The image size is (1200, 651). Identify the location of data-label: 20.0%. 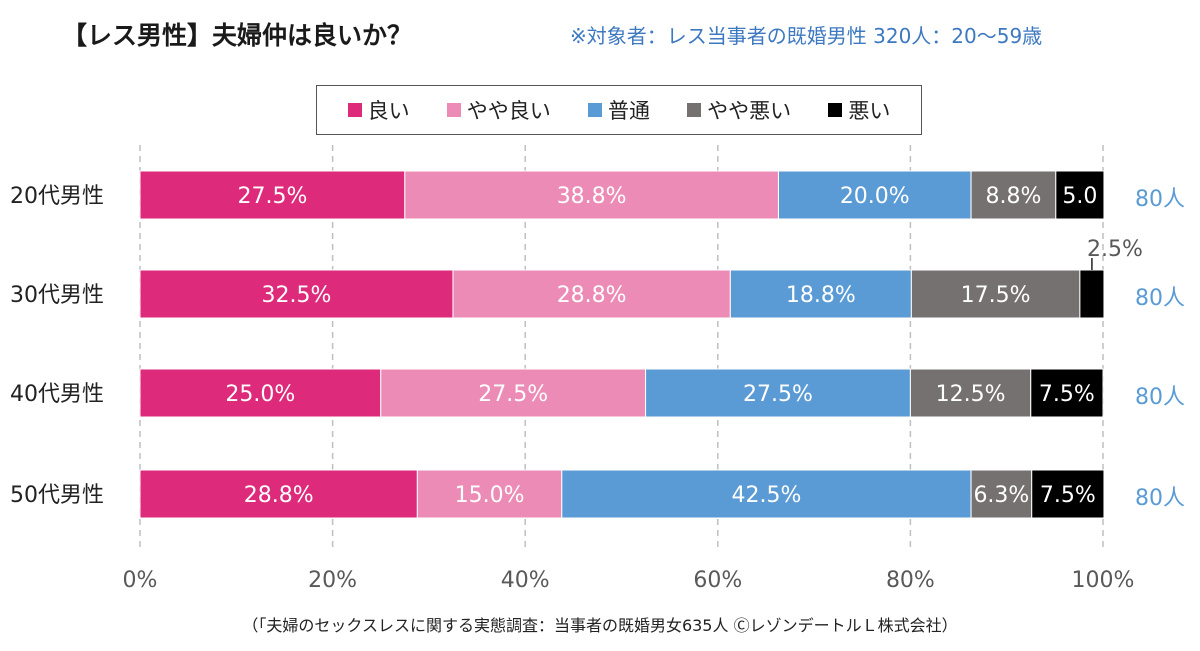
(875, 196).